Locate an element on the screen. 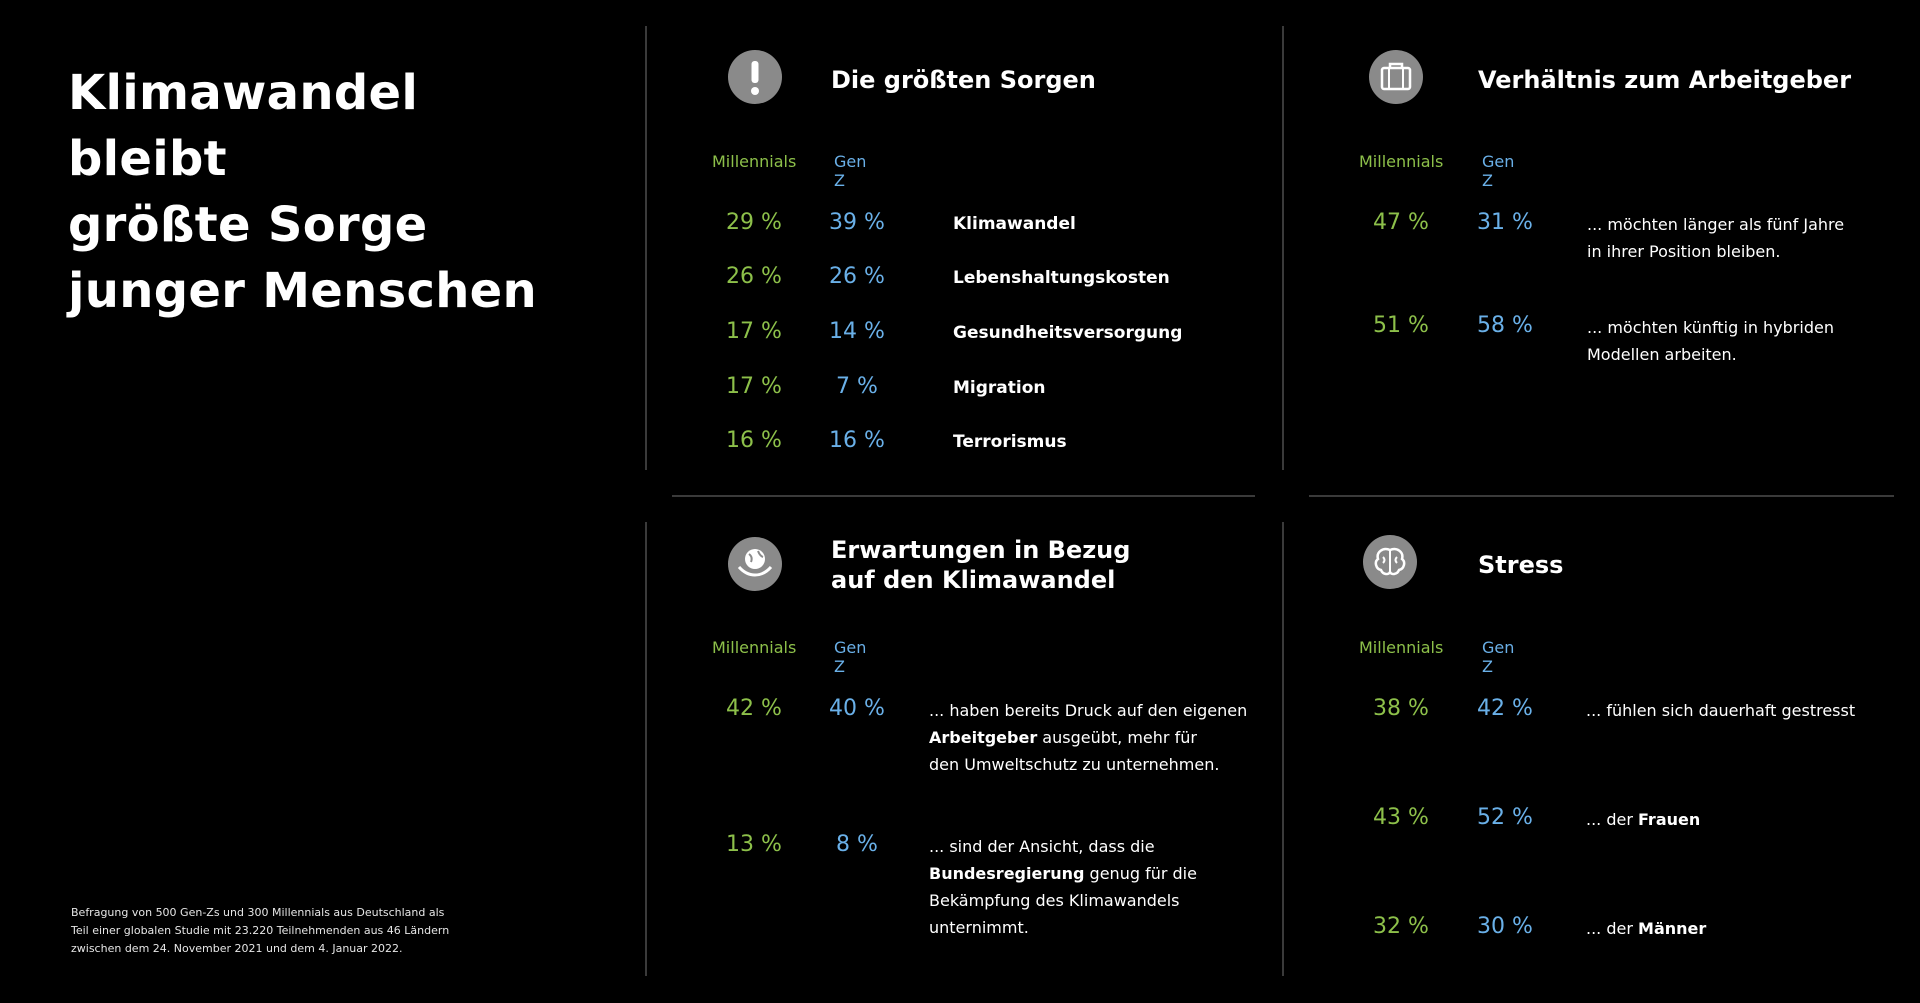 This screenshot has height=1003, width=1920. brain-icon is located at coordinates (1390, 562).